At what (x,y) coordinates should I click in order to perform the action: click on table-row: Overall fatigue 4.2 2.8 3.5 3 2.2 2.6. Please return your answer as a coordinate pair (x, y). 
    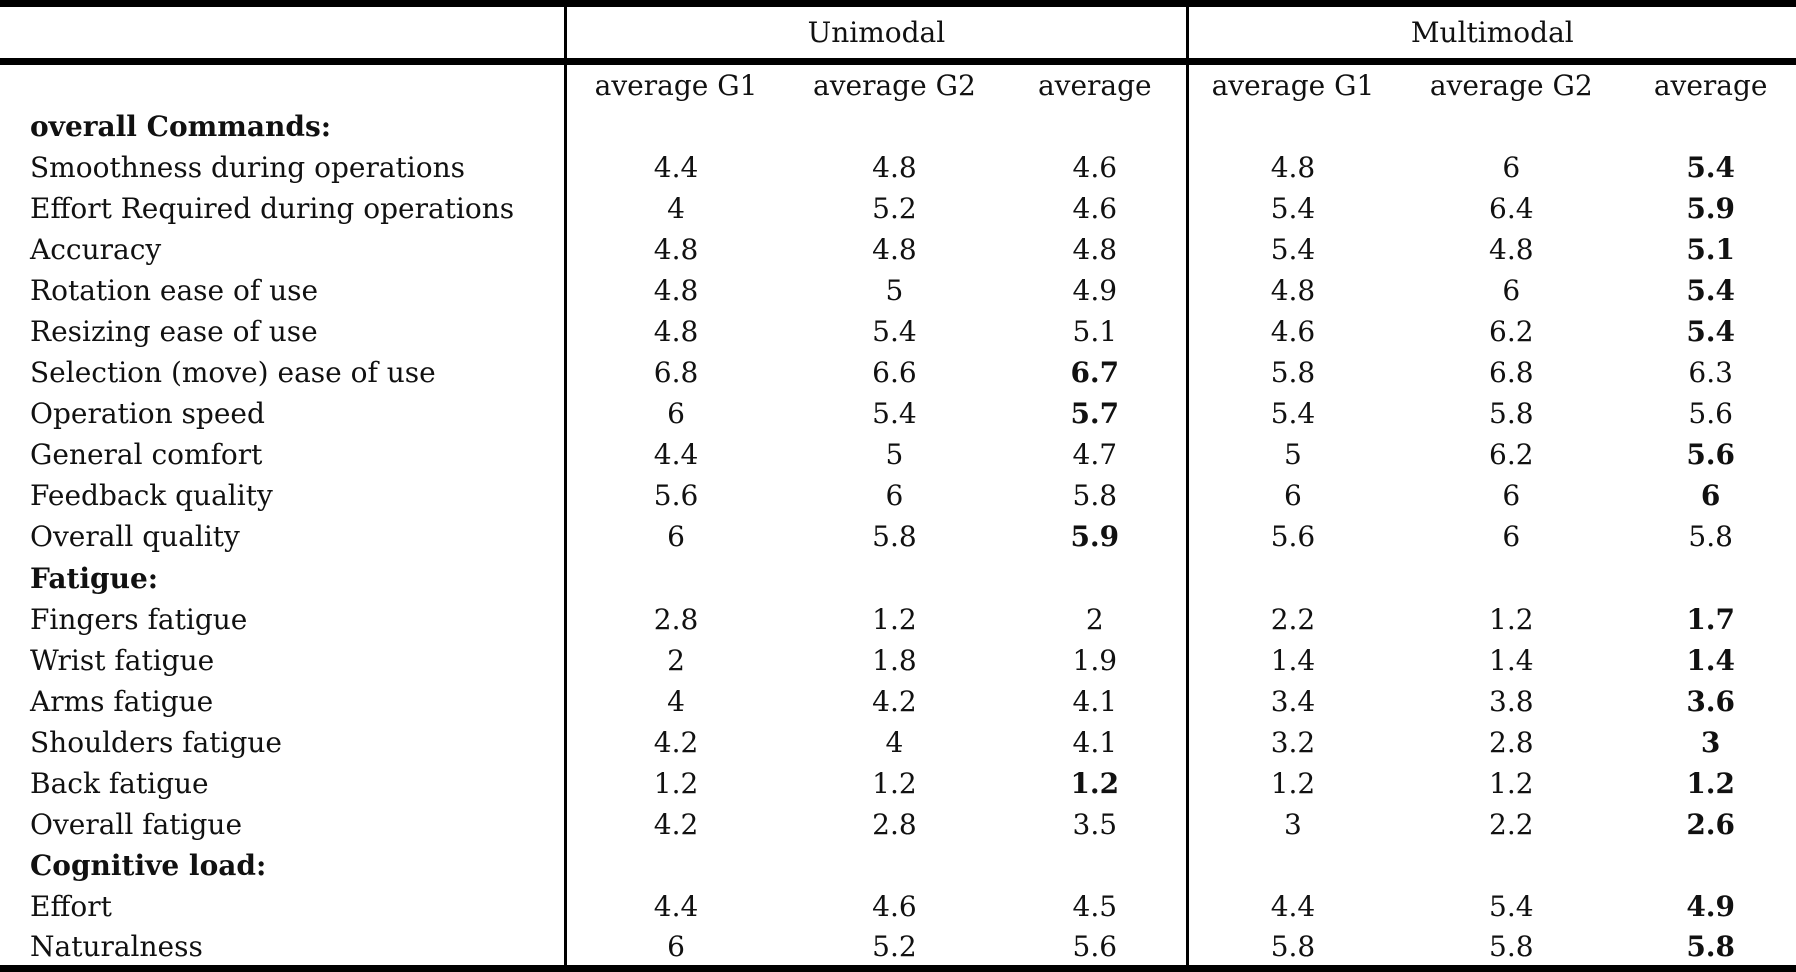
    Looking at the image, I should click on (898, 825).